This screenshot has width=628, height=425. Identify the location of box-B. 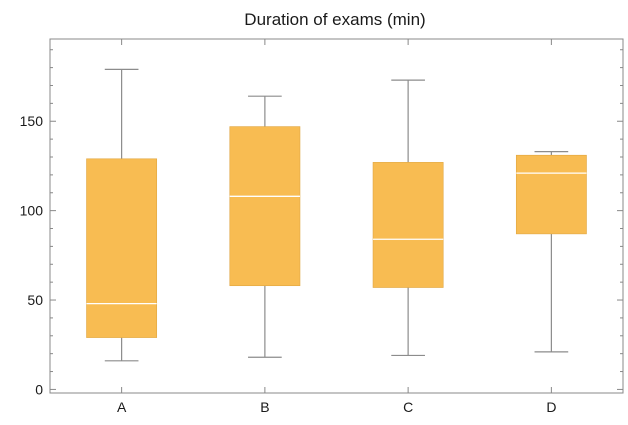
(265, 226).